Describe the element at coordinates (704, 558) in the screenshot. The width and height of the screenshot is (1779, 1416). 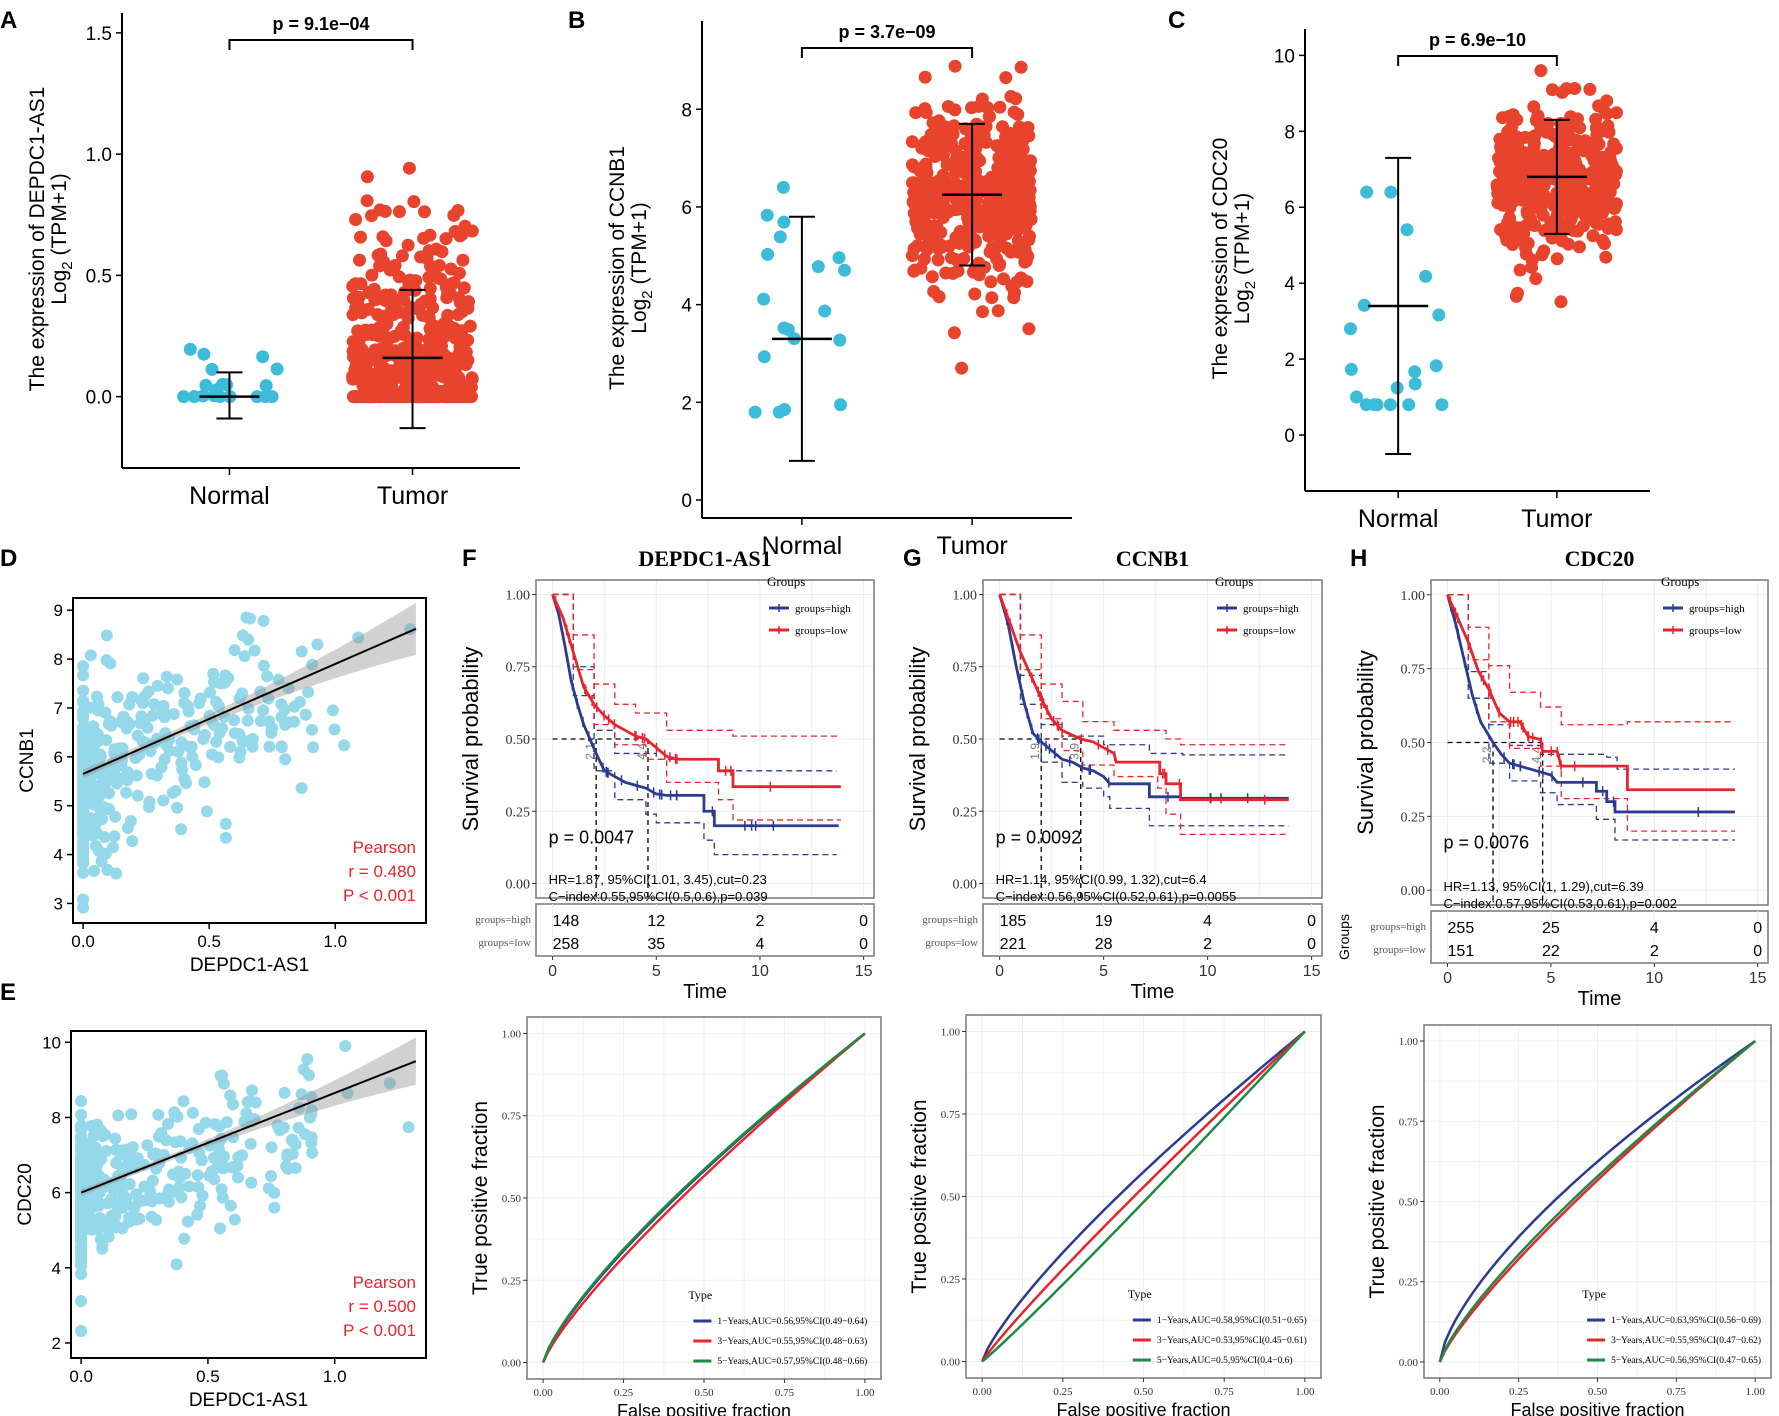
I see `km-title: DEPDC1-AS1` at that location.